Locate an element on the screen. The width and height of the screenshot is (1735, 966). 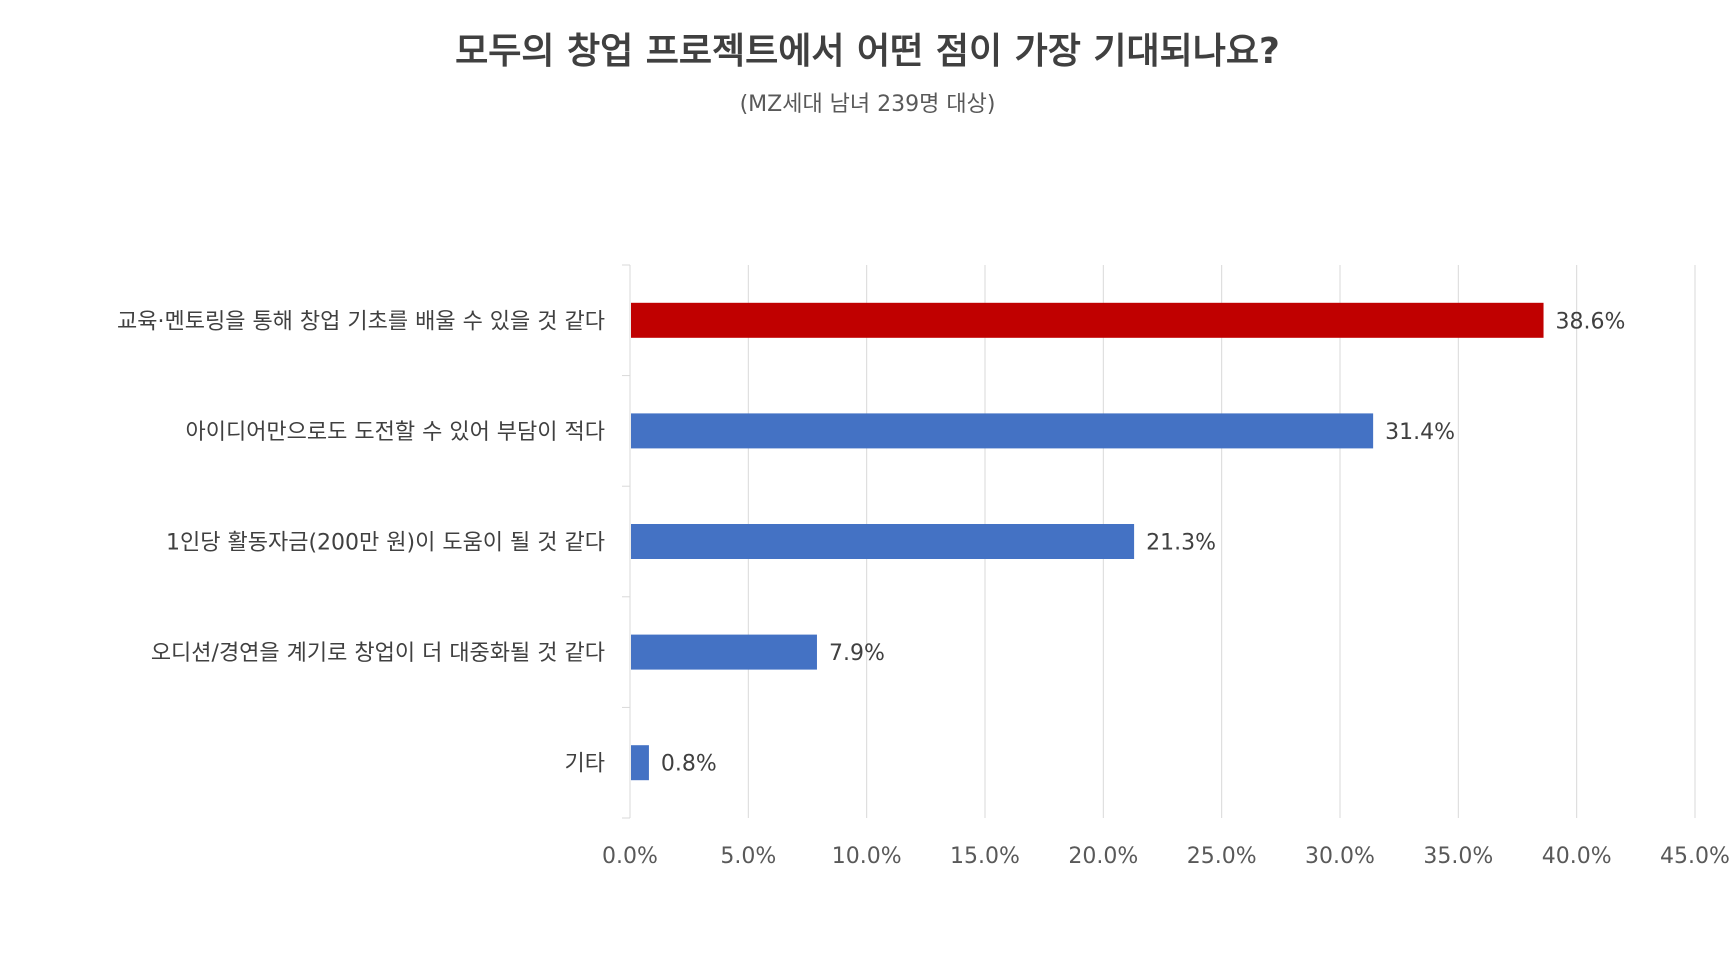
data-label: 21.3% is located at coordinates (1181, 543).